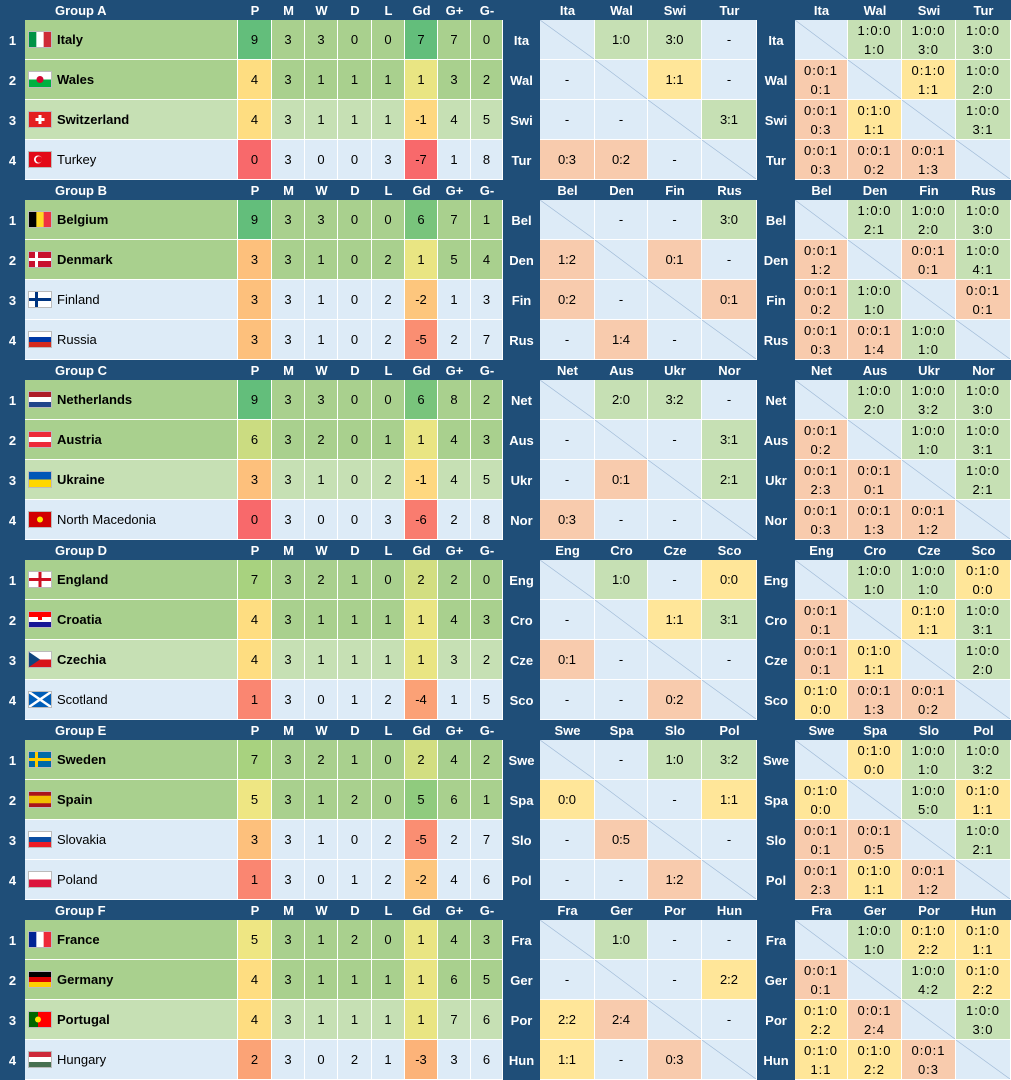 The height and width of the screenshot is (1080, 1011). Describe the element at coordinates (929, 520) in the screenshot. I see `record-cell: 0:0:1 1:2` at that location.